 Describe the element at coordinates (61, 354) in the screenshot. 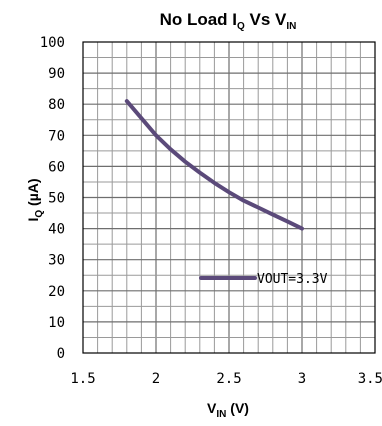

I see `y-tick-label: 0` at that location.